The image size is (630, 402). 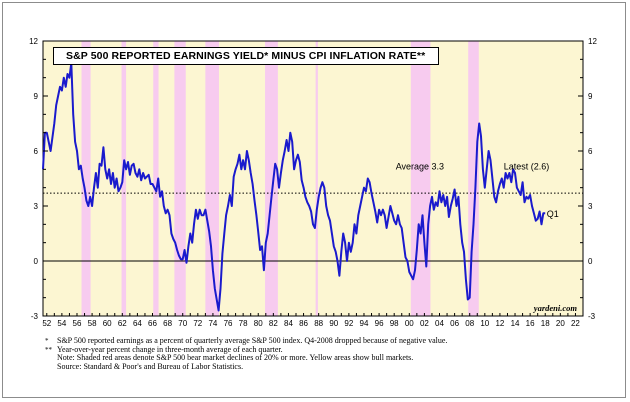 What do you see at coordinates (197, 323) in the screenshot?
I see `x-tick-label: 72` at bounding box center [197, 323].